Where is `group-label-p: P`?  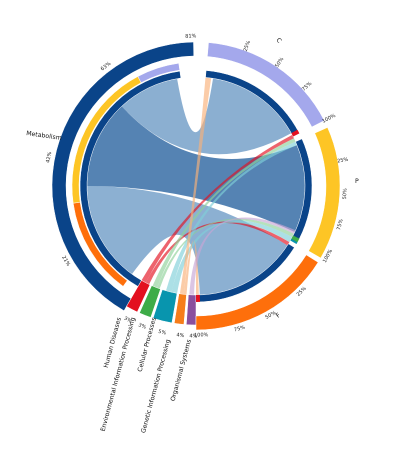 group-label-p: P is located at coordinates (357, 181).